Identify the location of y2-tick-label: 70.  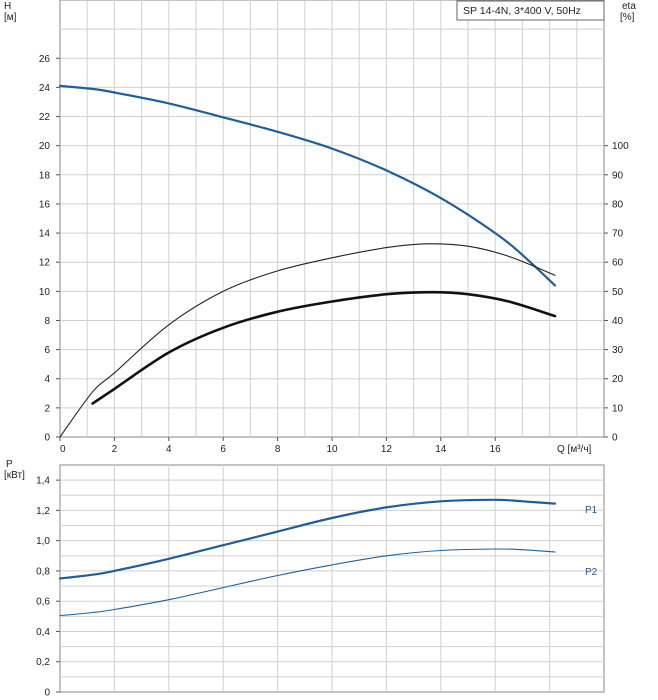
(618, 234).